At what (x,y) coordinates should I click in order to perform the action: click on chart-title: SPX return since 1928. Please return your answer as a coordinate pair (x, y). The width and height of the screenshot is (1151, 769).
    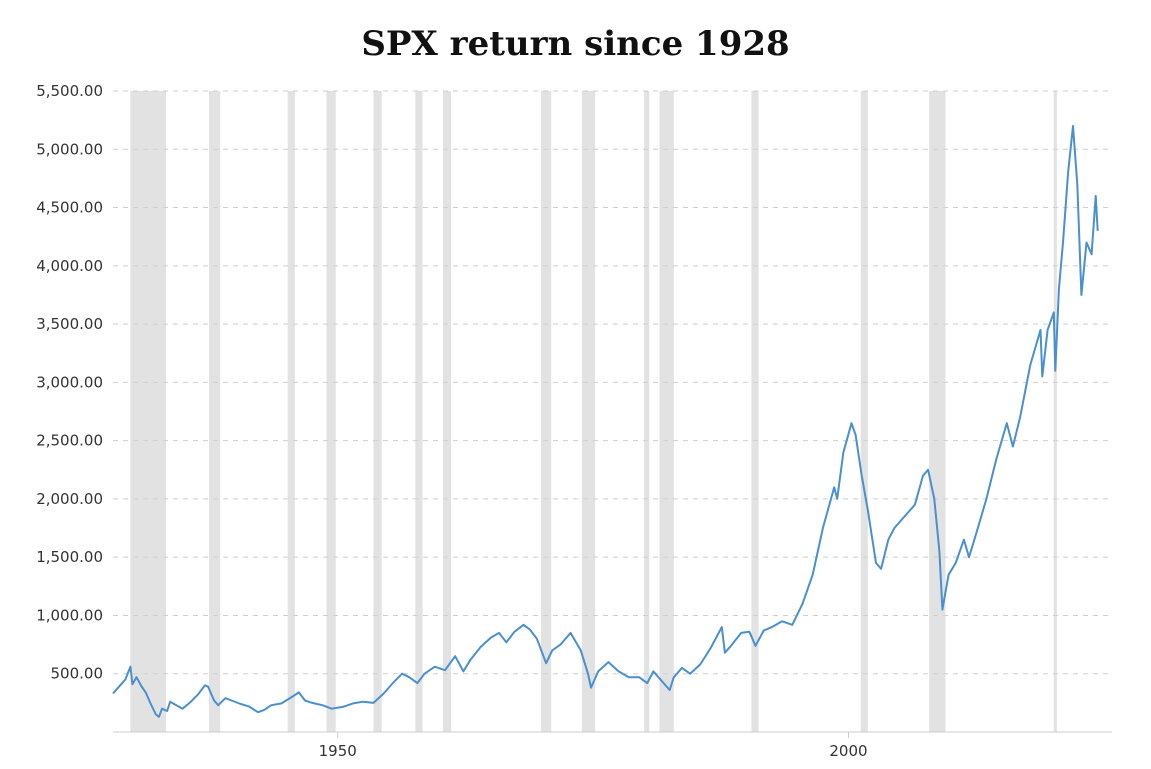
    Looking at the image, I should click on (575, 44).